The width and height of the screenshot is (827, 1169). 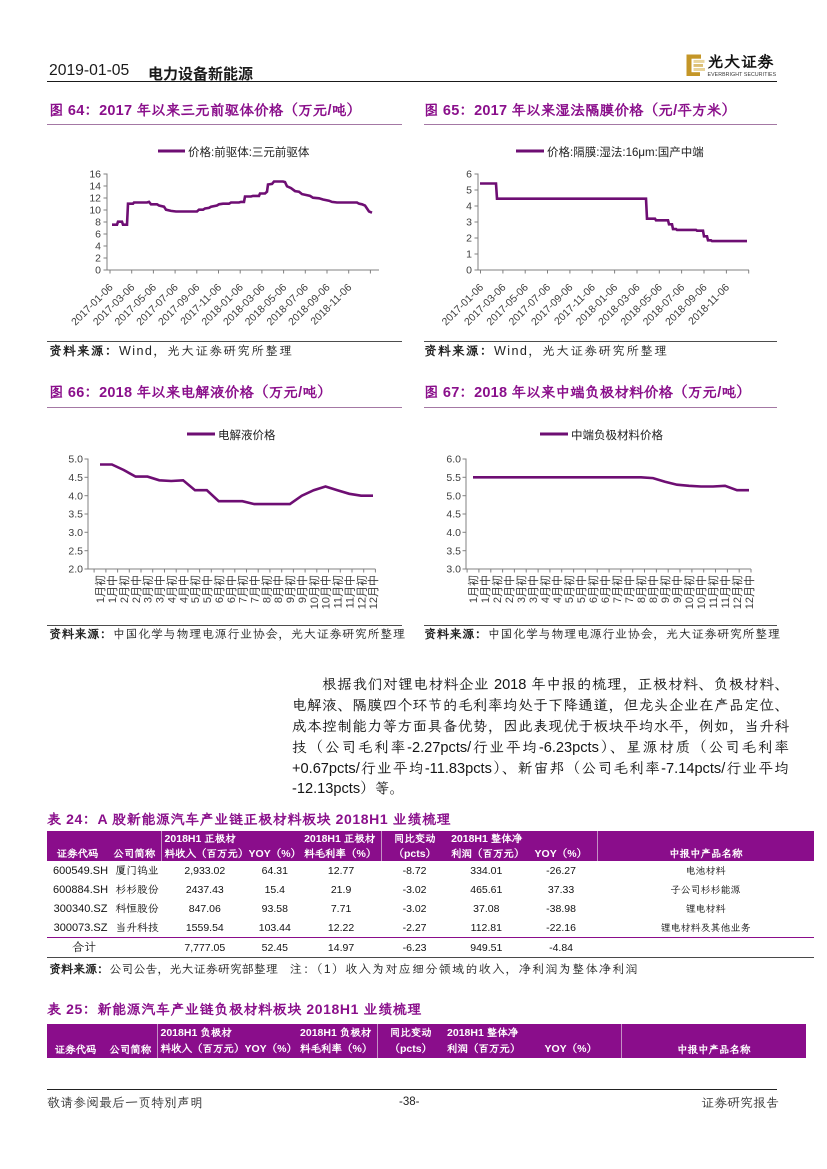 I want to click on svg-text: 价格:隔膜:湿法:16μm:国产中端, so click(x=625, y=152).